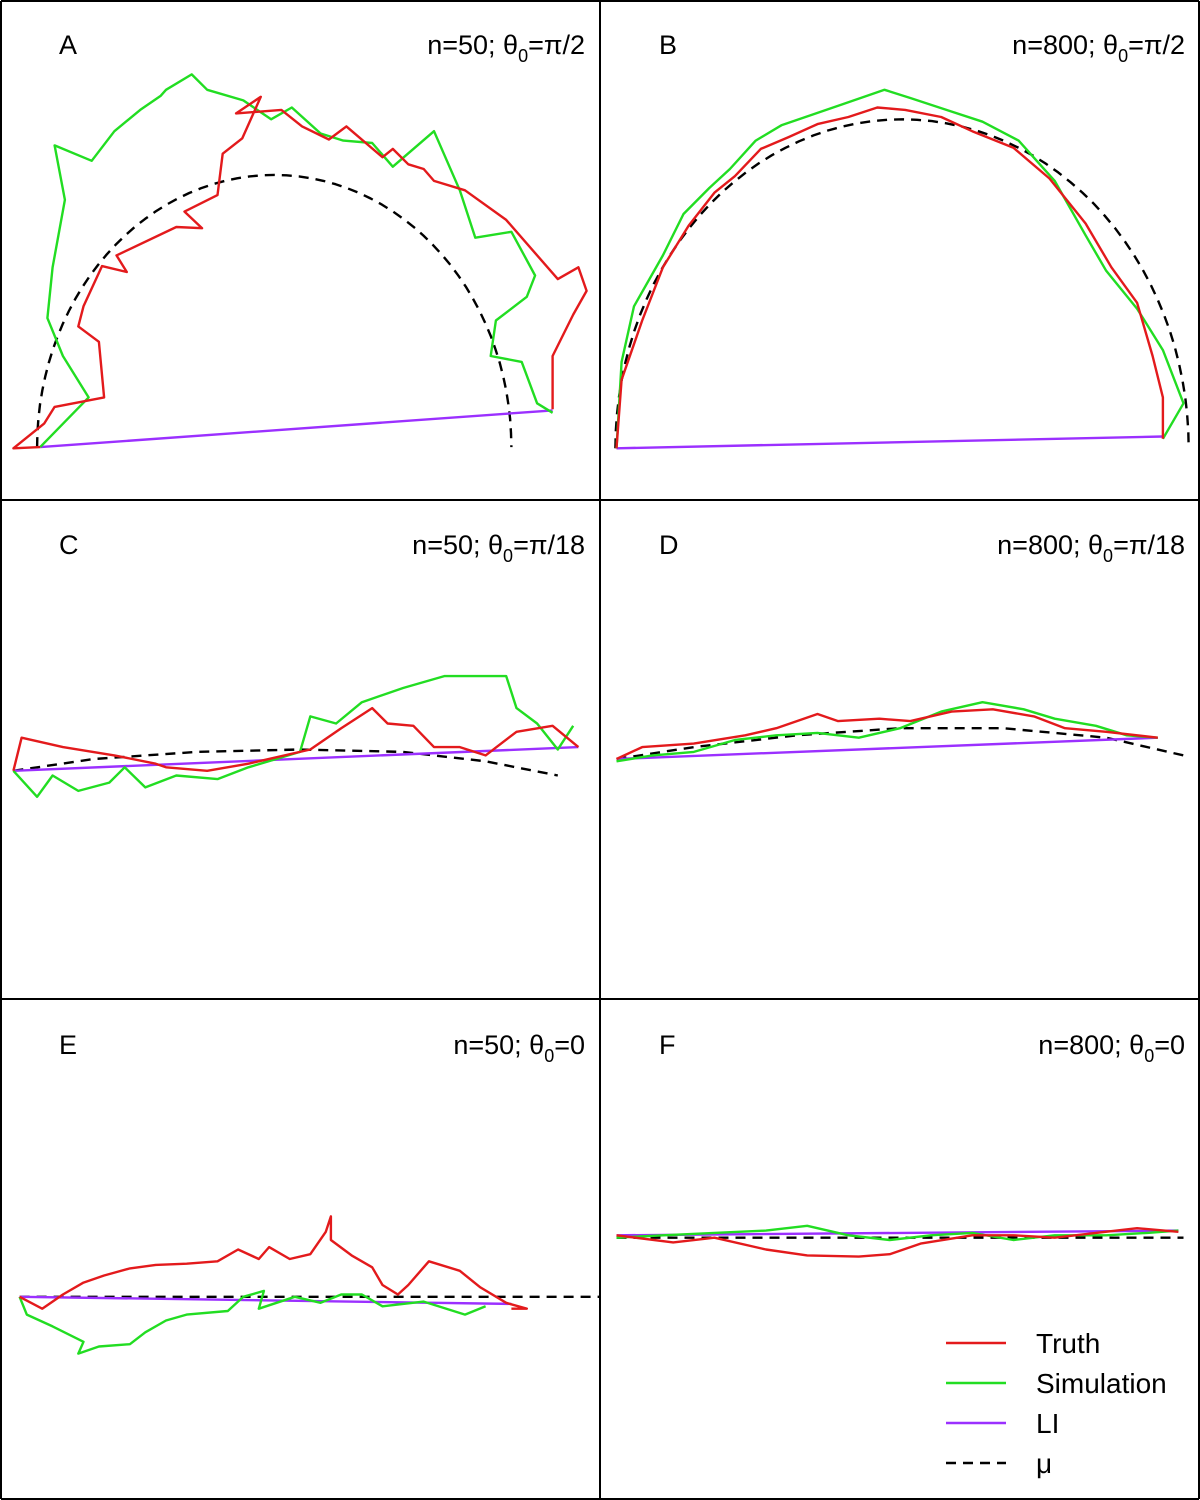 The width and height of the screenshot is (1200, 1500). I want to click on legend-label: Truth, so click(1068, 1343).